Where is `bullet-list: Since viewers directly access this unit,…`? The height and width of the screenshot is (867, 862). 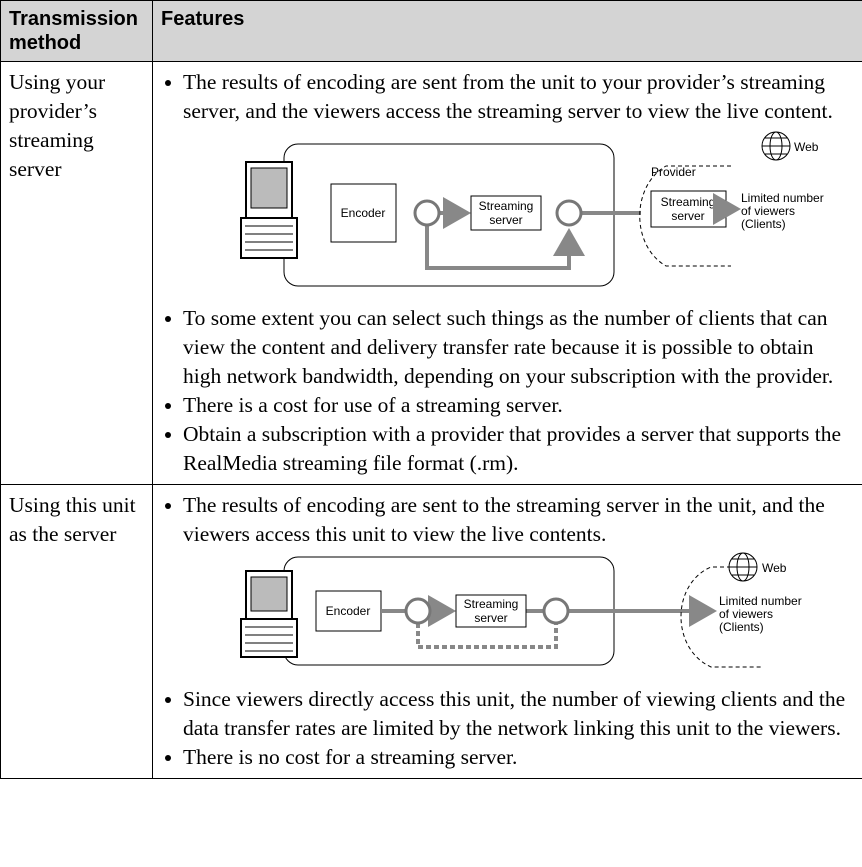
bullet-list: Since viewers directly access this unit,… is located at coordinates (507, 728).